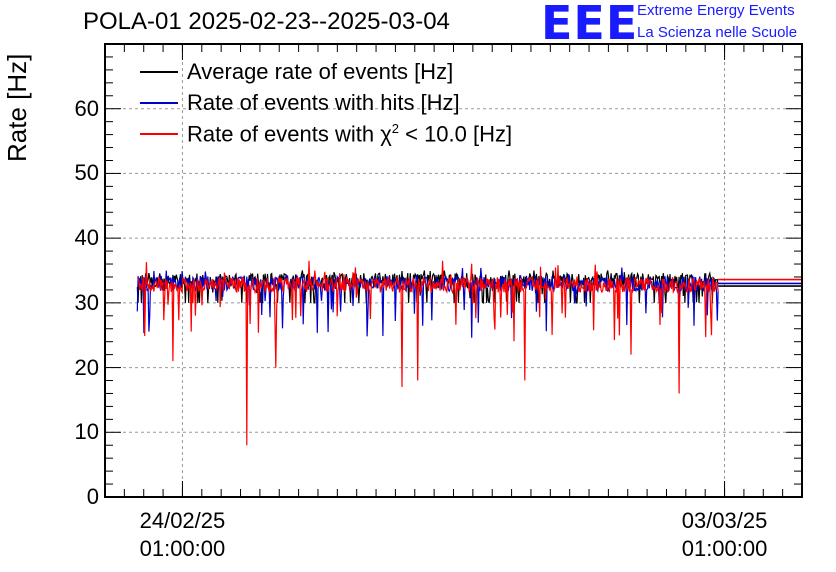 The width and height of the screenshot is (836, 572). I want to click on chart-title: POLA-01 2025-02-23--2025-03-04, so click(266, 21).